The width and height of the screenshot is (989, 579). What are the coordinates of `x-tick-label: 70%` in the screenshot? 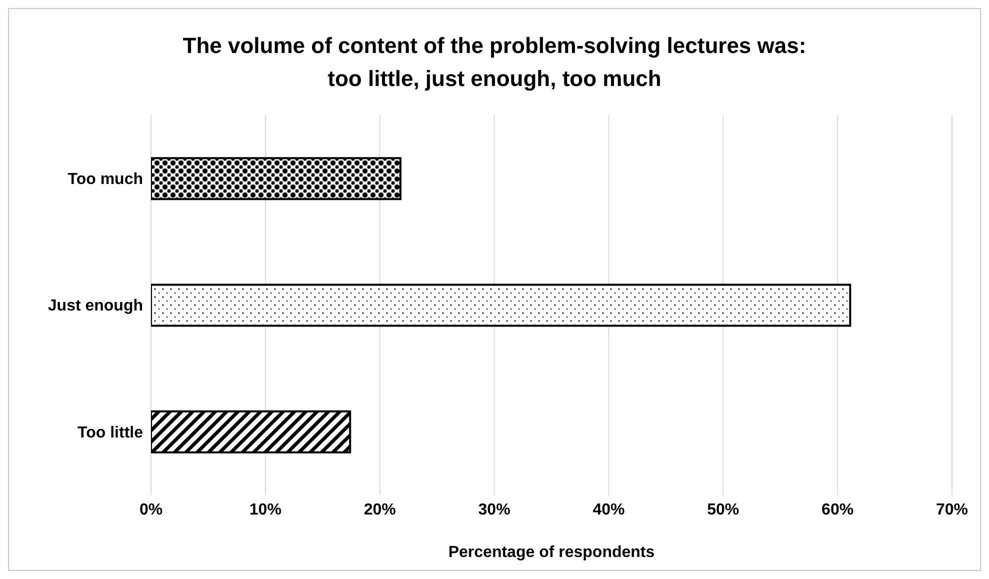 It's located at (952, 509).